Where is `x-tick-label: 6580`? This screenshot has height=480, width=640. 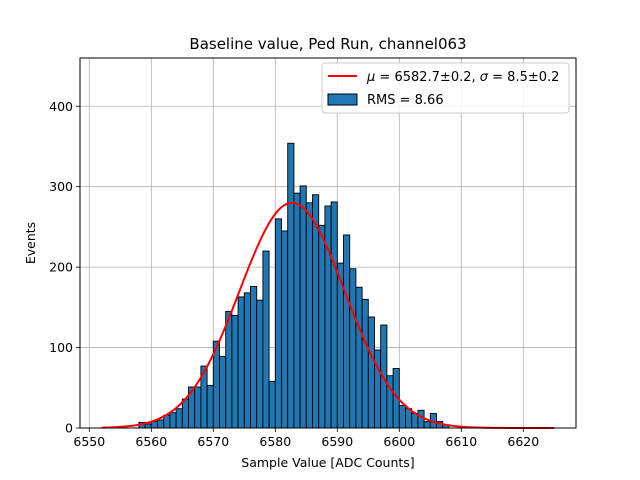
x-tick-label: 6580 is located at coordinates (275, 441).